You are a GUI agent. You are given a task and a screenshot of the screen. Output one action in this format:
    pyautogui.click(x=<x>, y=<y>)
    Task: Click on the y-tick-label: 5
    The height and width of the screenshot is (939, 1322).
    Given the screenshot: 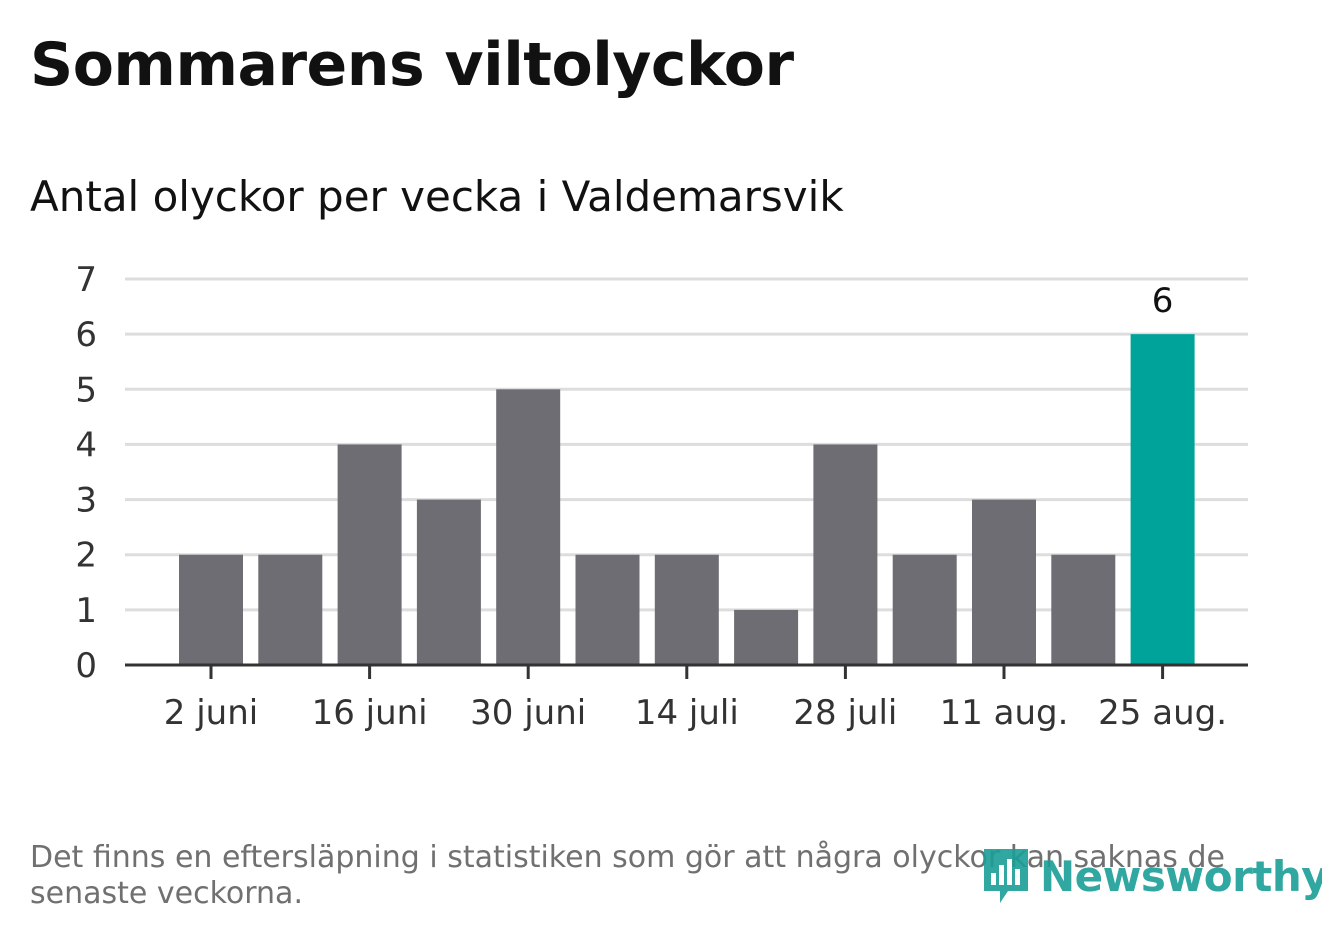 What is the action you would take?
    pyautogui.click(x=86, y=390)
    